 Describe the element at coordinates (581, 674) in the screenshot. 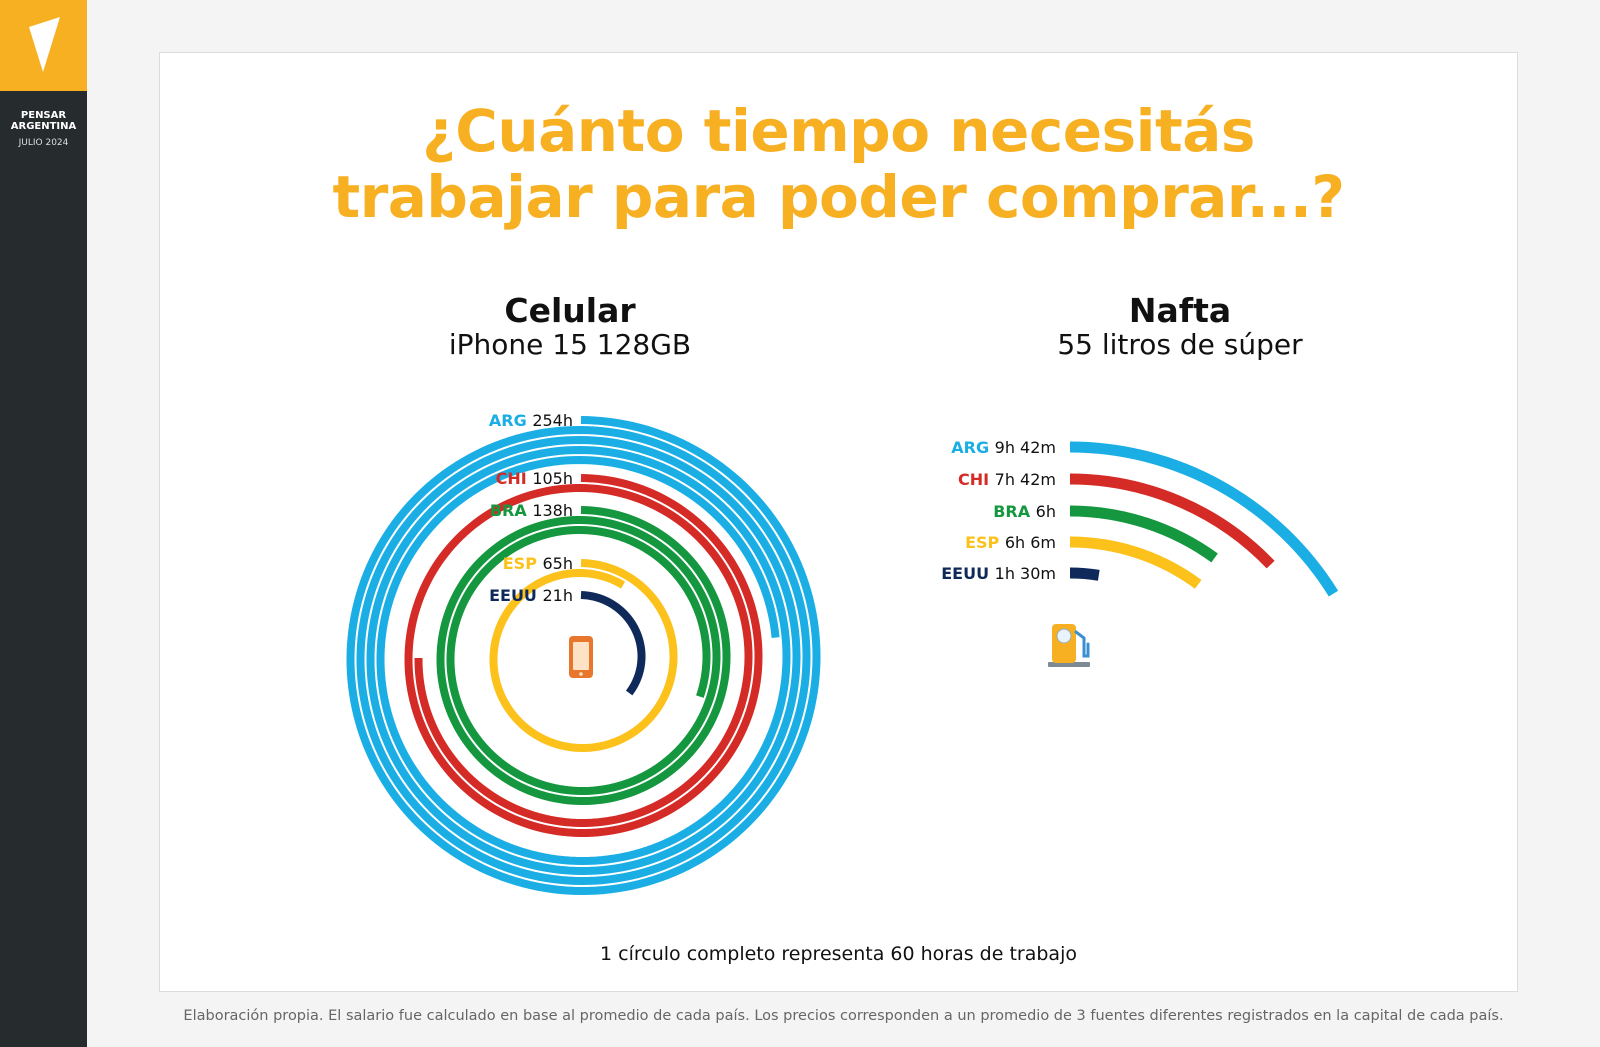

I see `smartphone-button-icon` at that location.